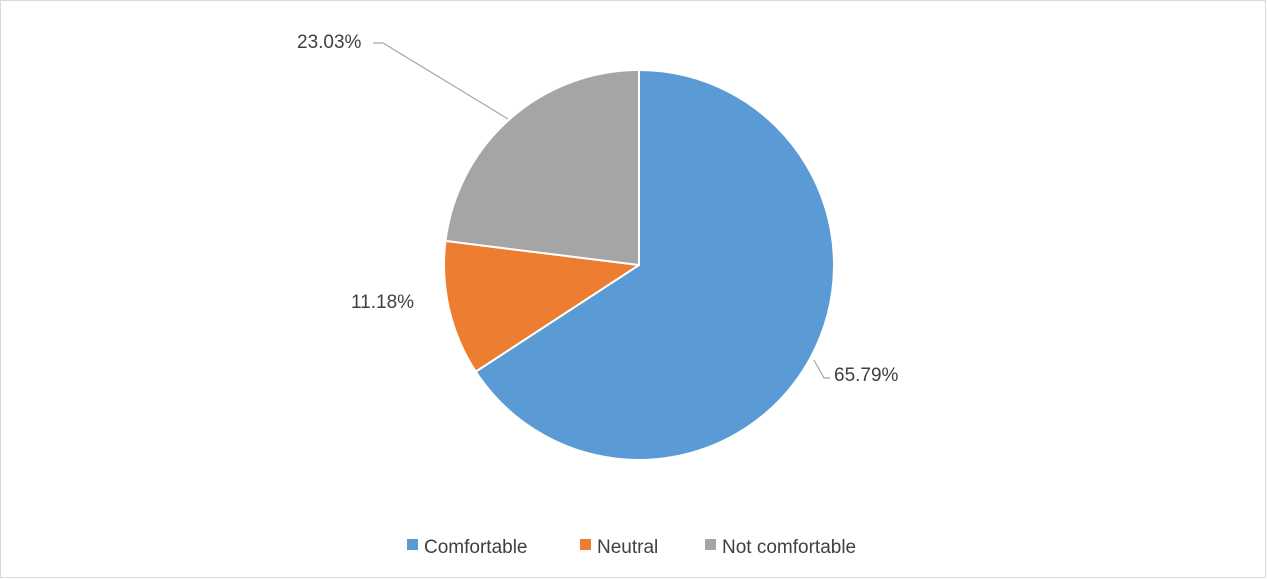 The height and width of the screenshot is (579, 1267). Describe the element at coordinates (329, 42) in the screenshot. I see `data-label-not-comfortable: 23.03%` at that location.